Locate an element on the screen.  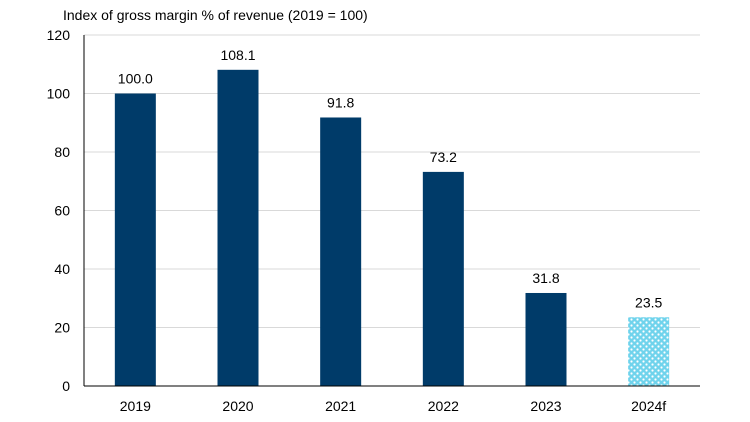
y-tick-label: 60 is located at coordinates (62, 211).